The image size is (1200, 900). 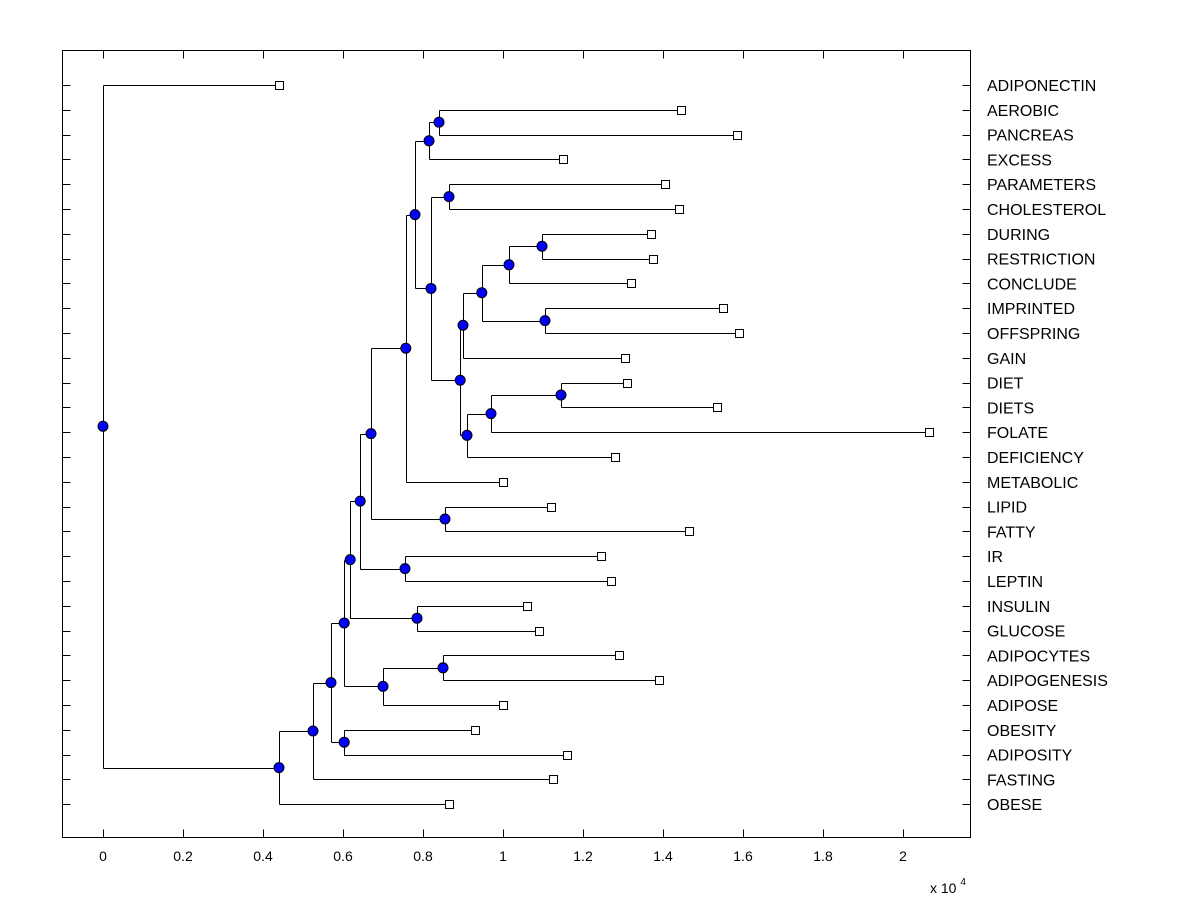 I want to click on leaf-label: OBESE, so click(x=1014, y=805).